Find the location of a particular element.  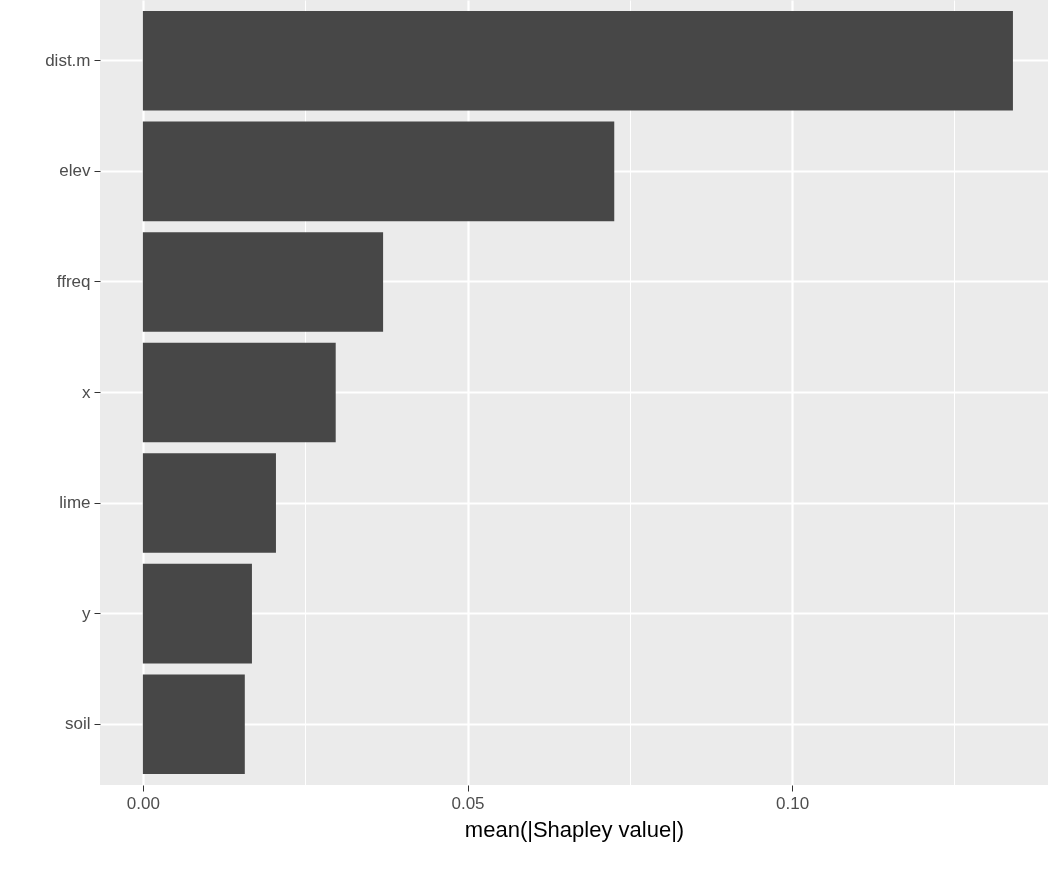

y-tick-label: lime is located at coordinates (75, 503).